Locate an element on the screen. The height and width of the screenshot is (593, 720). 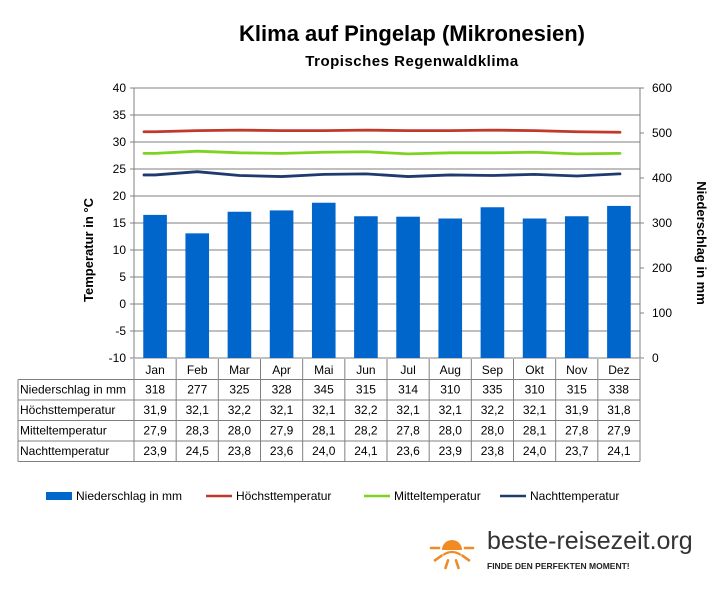
legend-swatch is located at coordinates (59, 496).